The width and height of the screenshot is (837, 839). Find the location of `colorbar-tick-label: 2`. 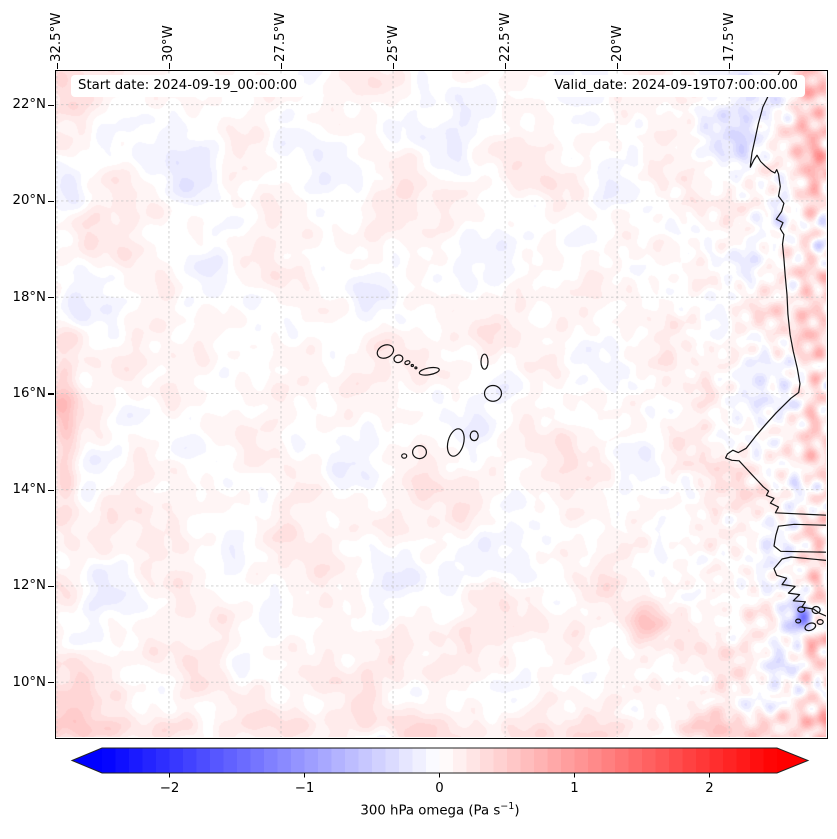

colorbar-tick-label: 2 is located at coordinates (709, 788).